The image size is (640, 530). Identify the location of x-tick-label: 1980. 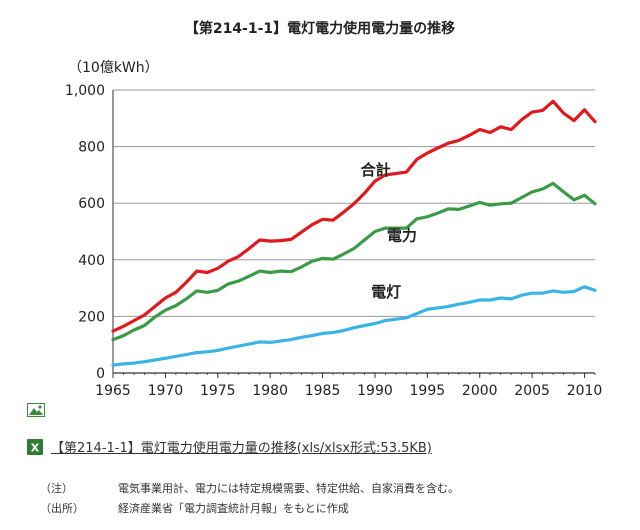
(270, 391).